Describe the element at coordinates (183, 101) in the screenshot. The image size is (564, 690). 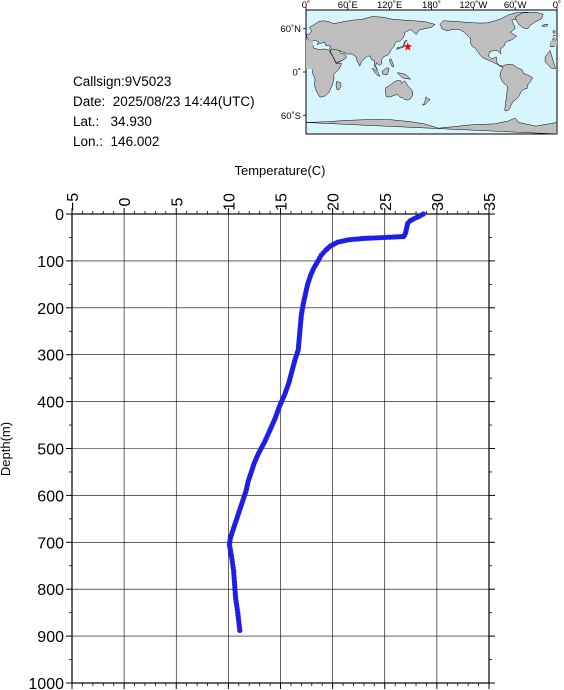
I see `date-value: 2025/08/23 14:44(UTC)` at that location.